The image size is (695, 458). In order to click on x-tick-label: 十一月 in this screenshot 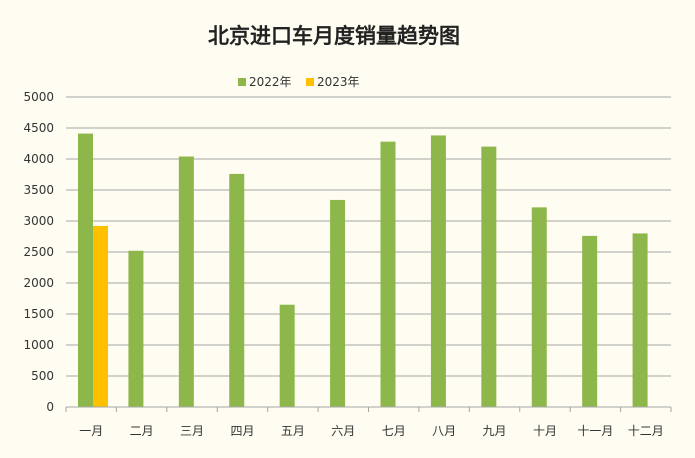, I will do `click(595, 431)`.